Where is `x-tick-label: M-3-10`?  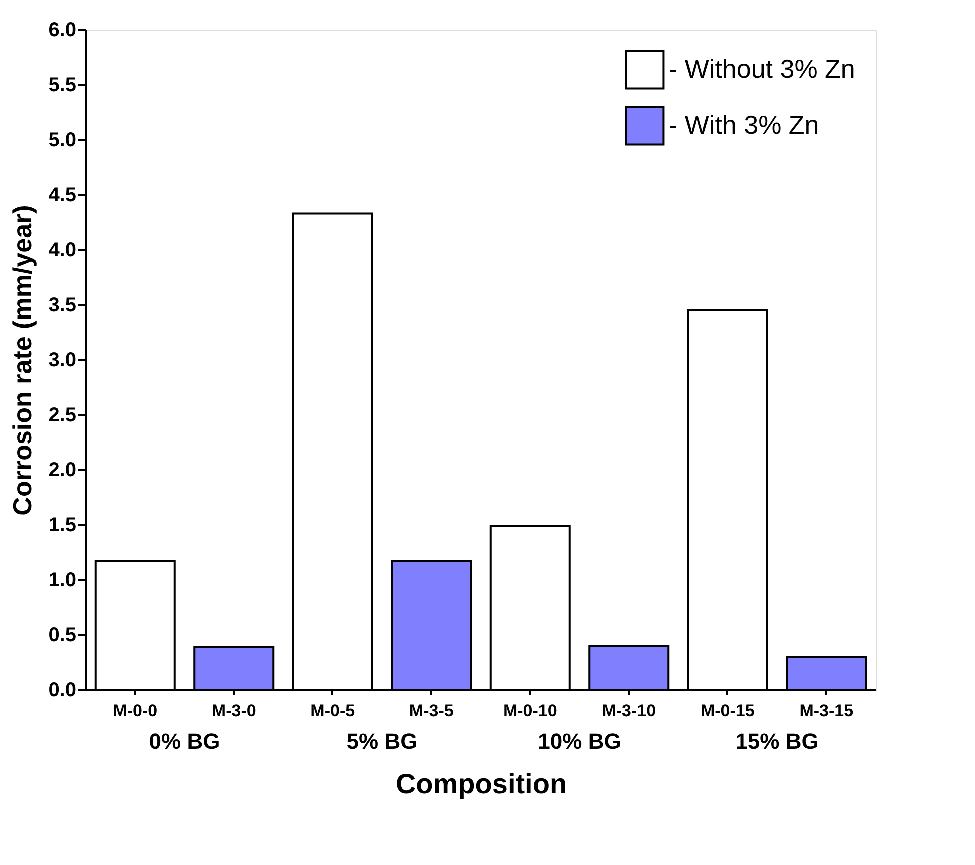 x-tick-label: M-3-10 is located at coordinates (629, 711).